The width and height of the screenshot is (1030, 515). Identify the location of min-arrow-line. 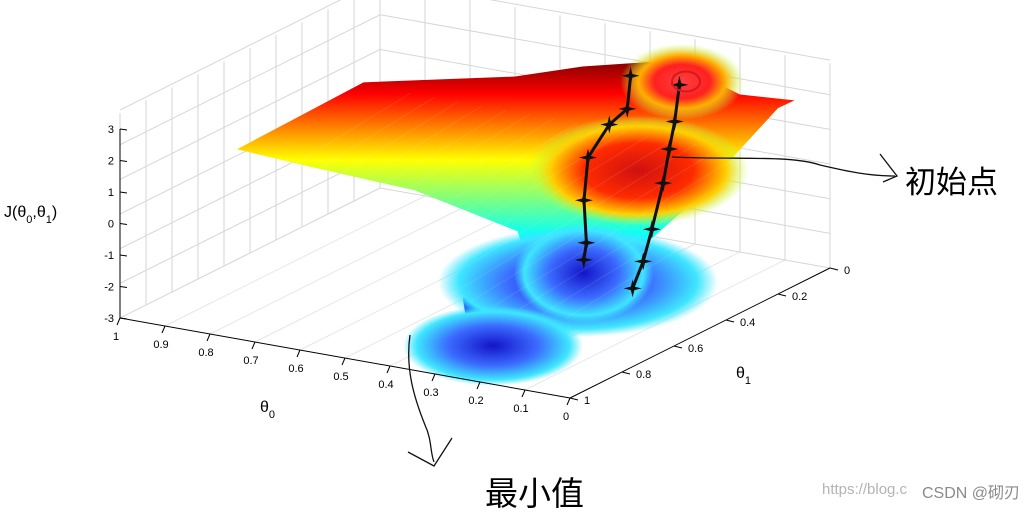
(421, 398).